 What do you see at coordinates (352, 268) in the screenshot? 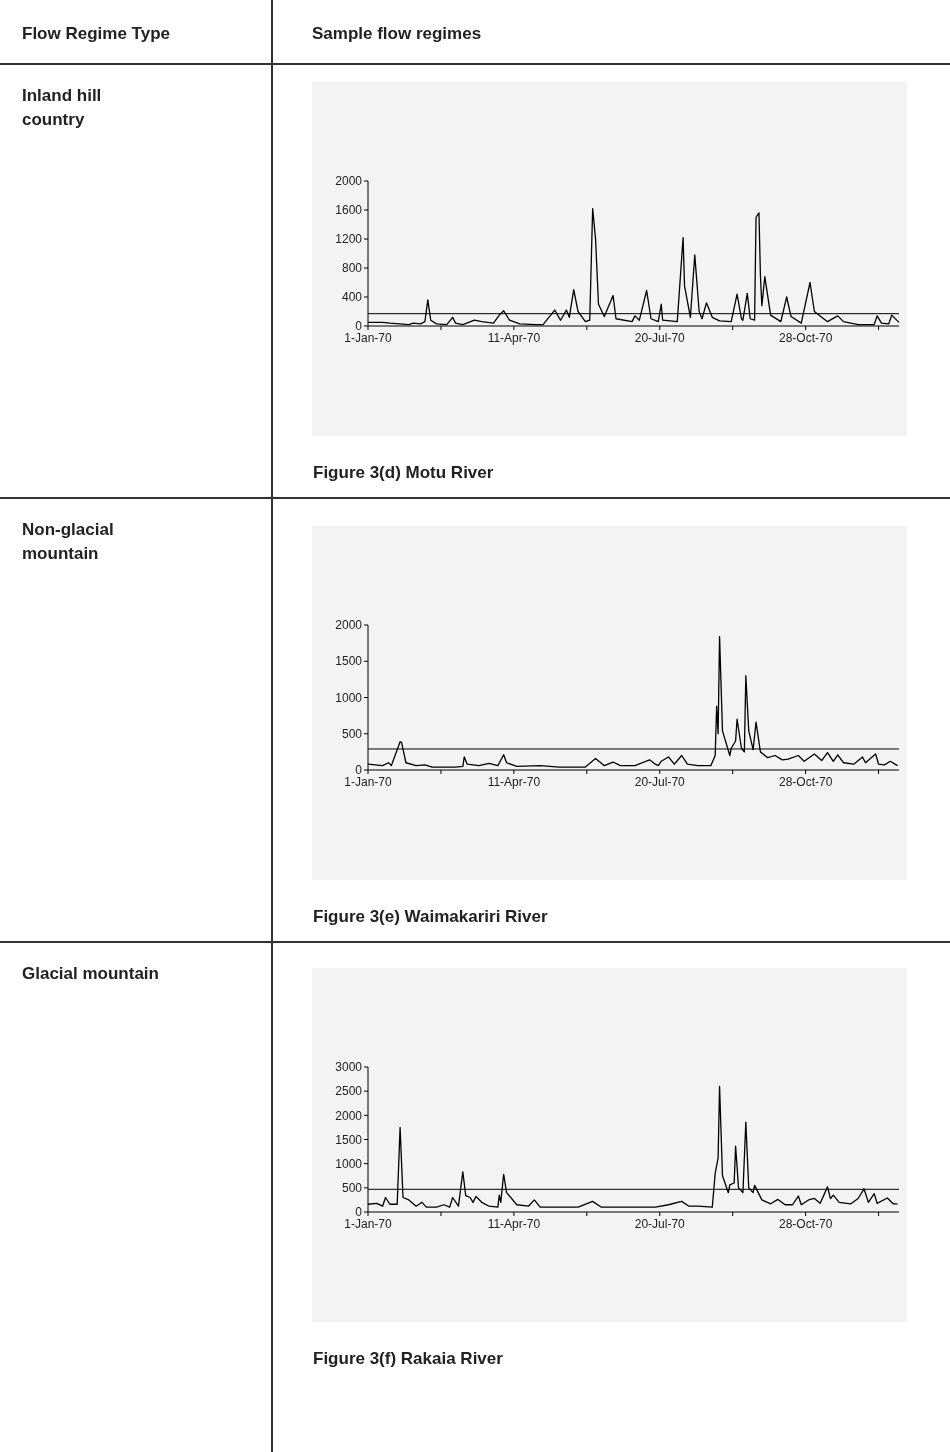
I see `y-tick-label: 800` at bounding box center [352, 268].